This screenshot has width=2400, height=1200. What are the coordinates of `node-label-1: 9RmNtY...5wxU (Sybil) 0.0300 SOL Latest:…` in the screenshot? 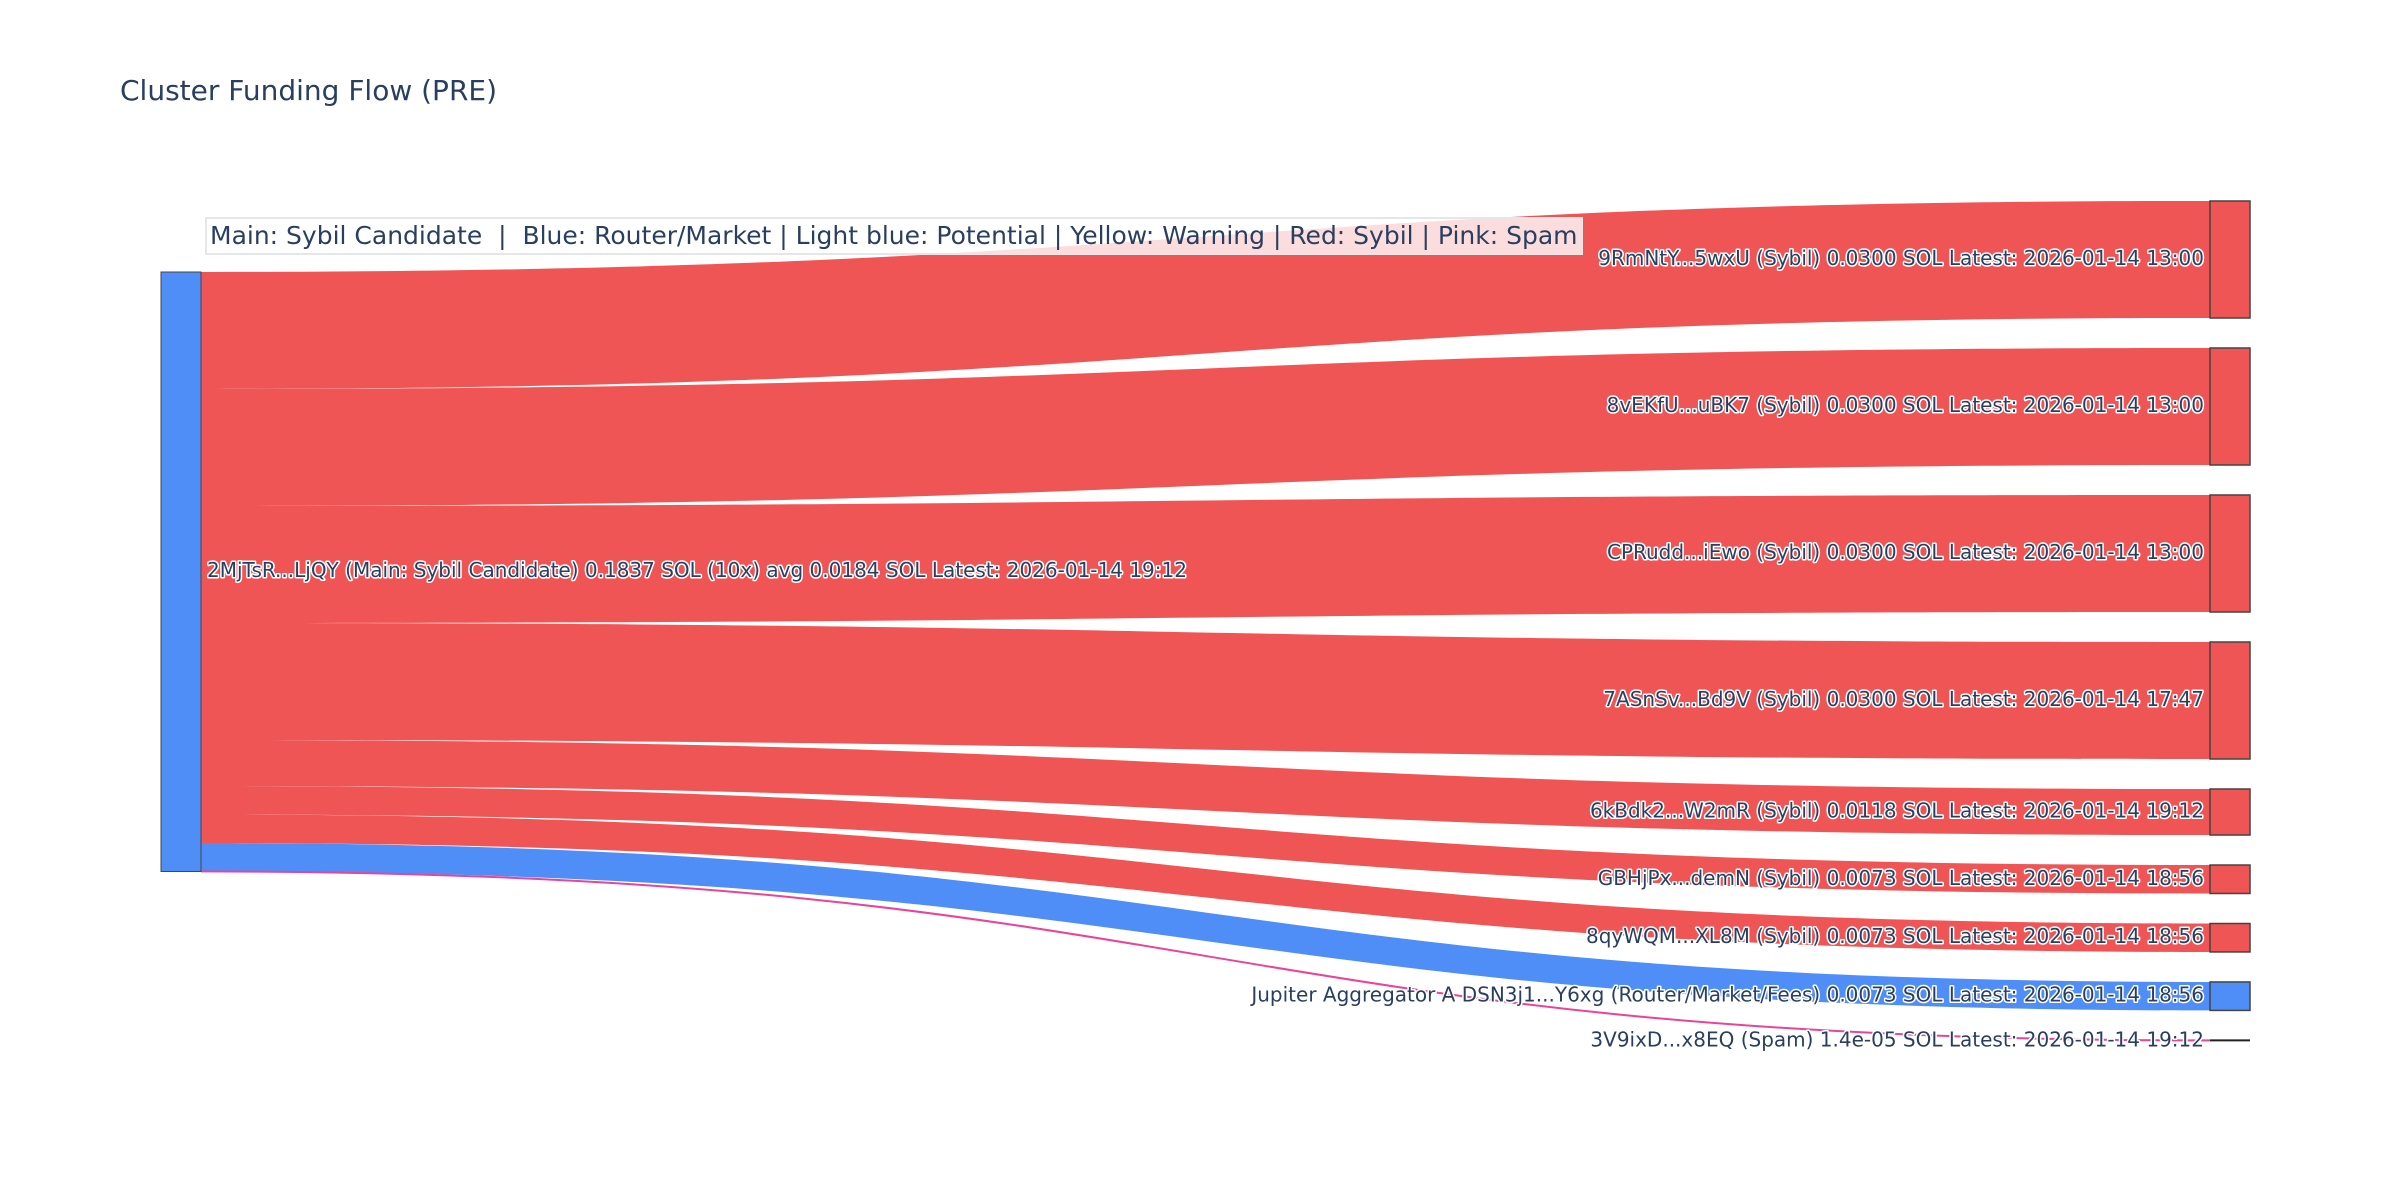 It's located at (1901, 258).